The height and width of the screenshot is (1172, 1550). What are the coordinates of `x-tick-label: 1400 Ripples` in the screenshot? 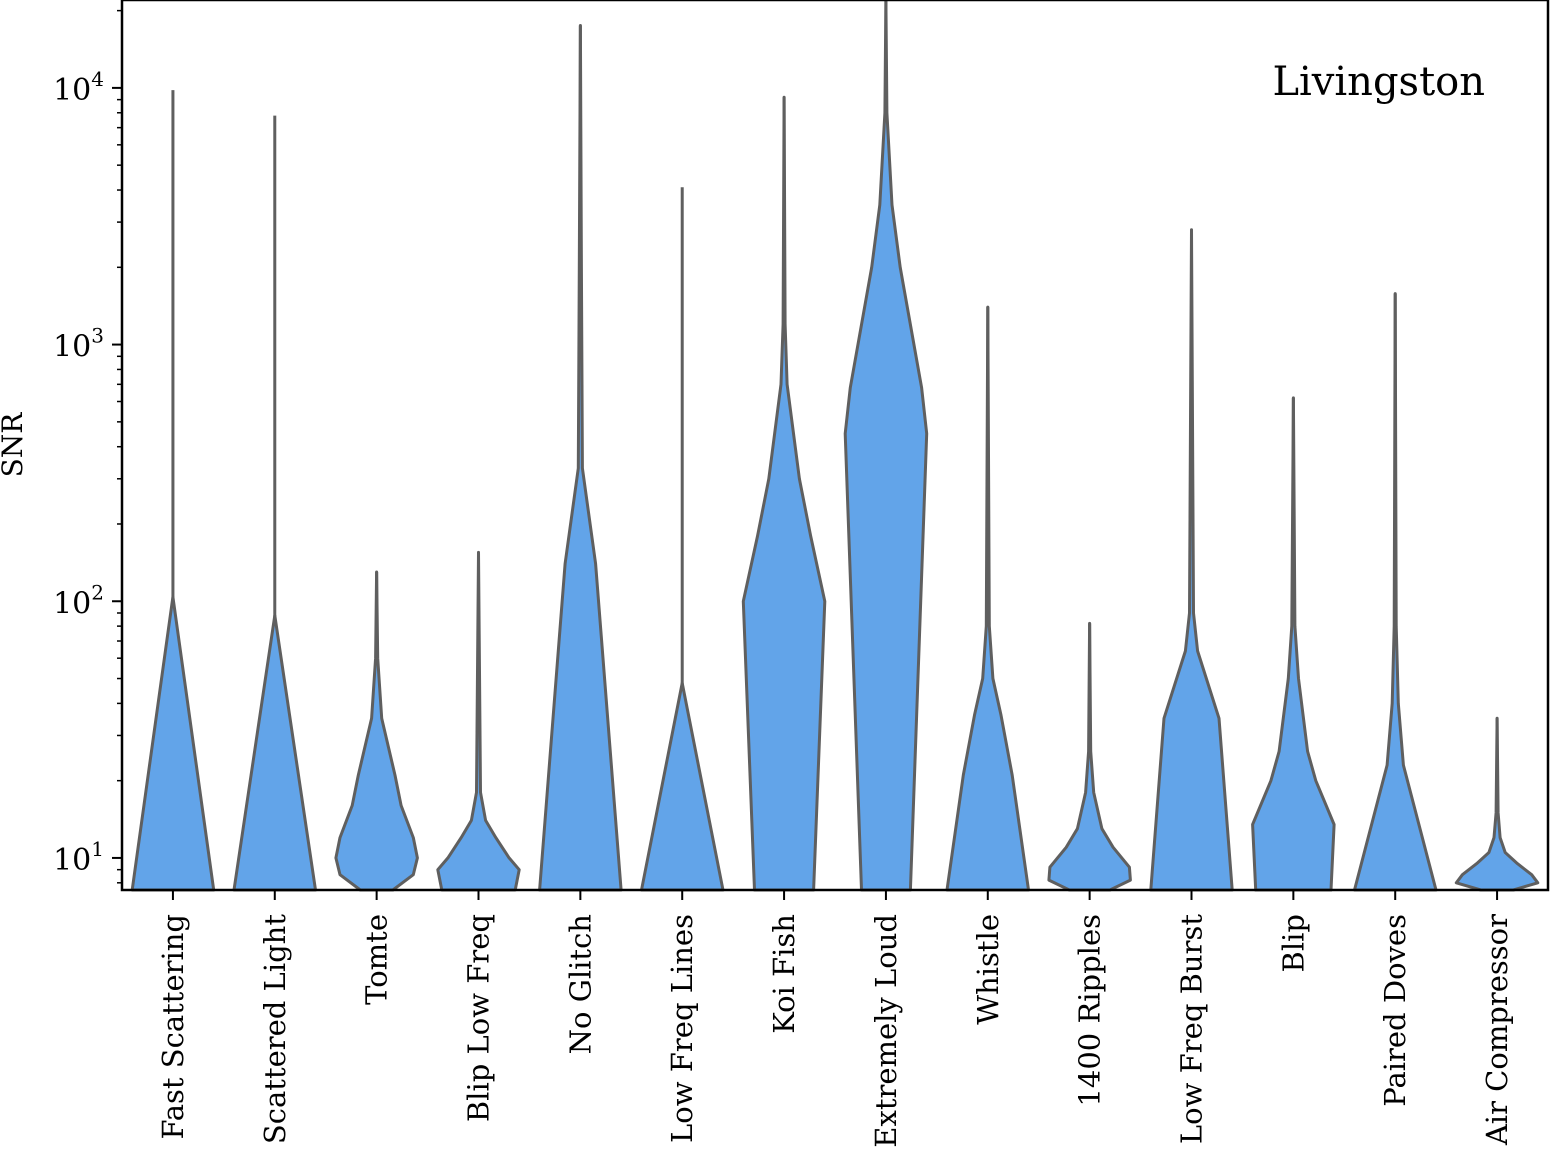 It's located at (1090, 1010).